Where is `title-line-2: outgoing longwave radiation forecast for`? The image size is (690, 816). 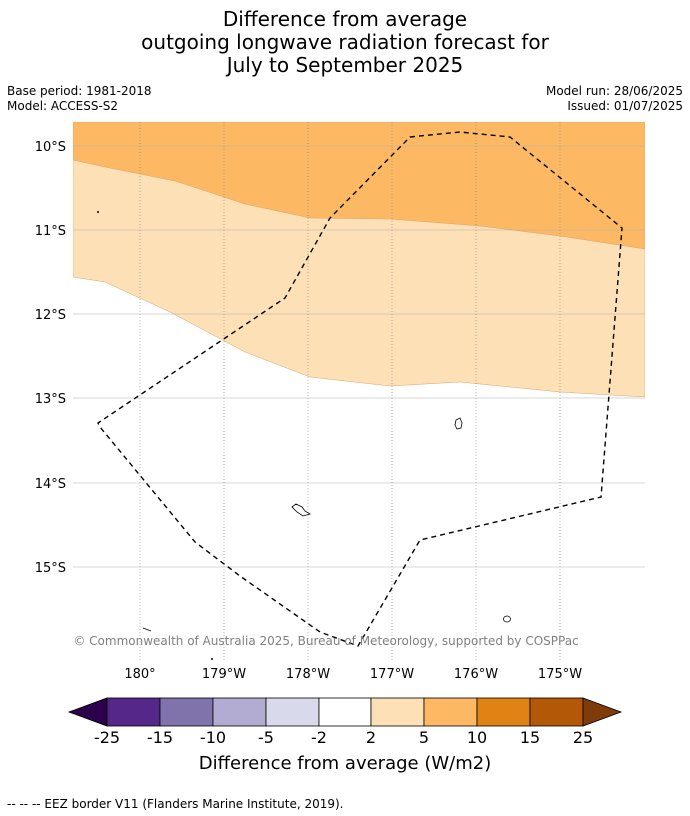 title-line-2: outgoing longwave radiation forecast for is located at coordinates (345, 42).